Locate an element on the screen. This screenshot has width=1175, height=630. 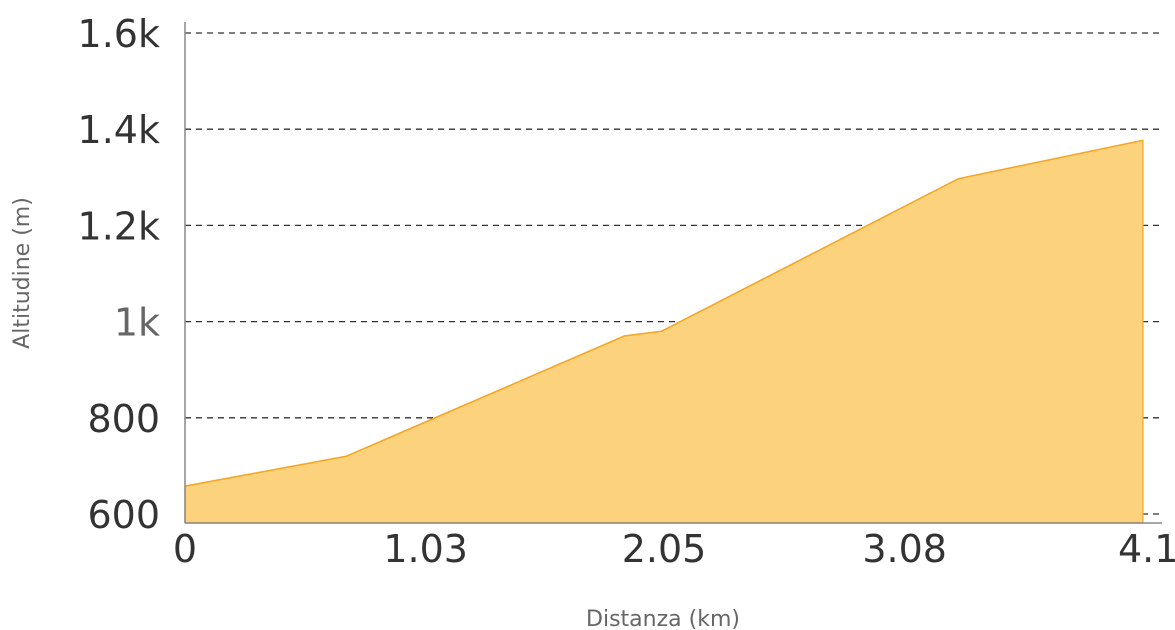
x-tick-label: 2.05 is located at coordinates (664, 549).